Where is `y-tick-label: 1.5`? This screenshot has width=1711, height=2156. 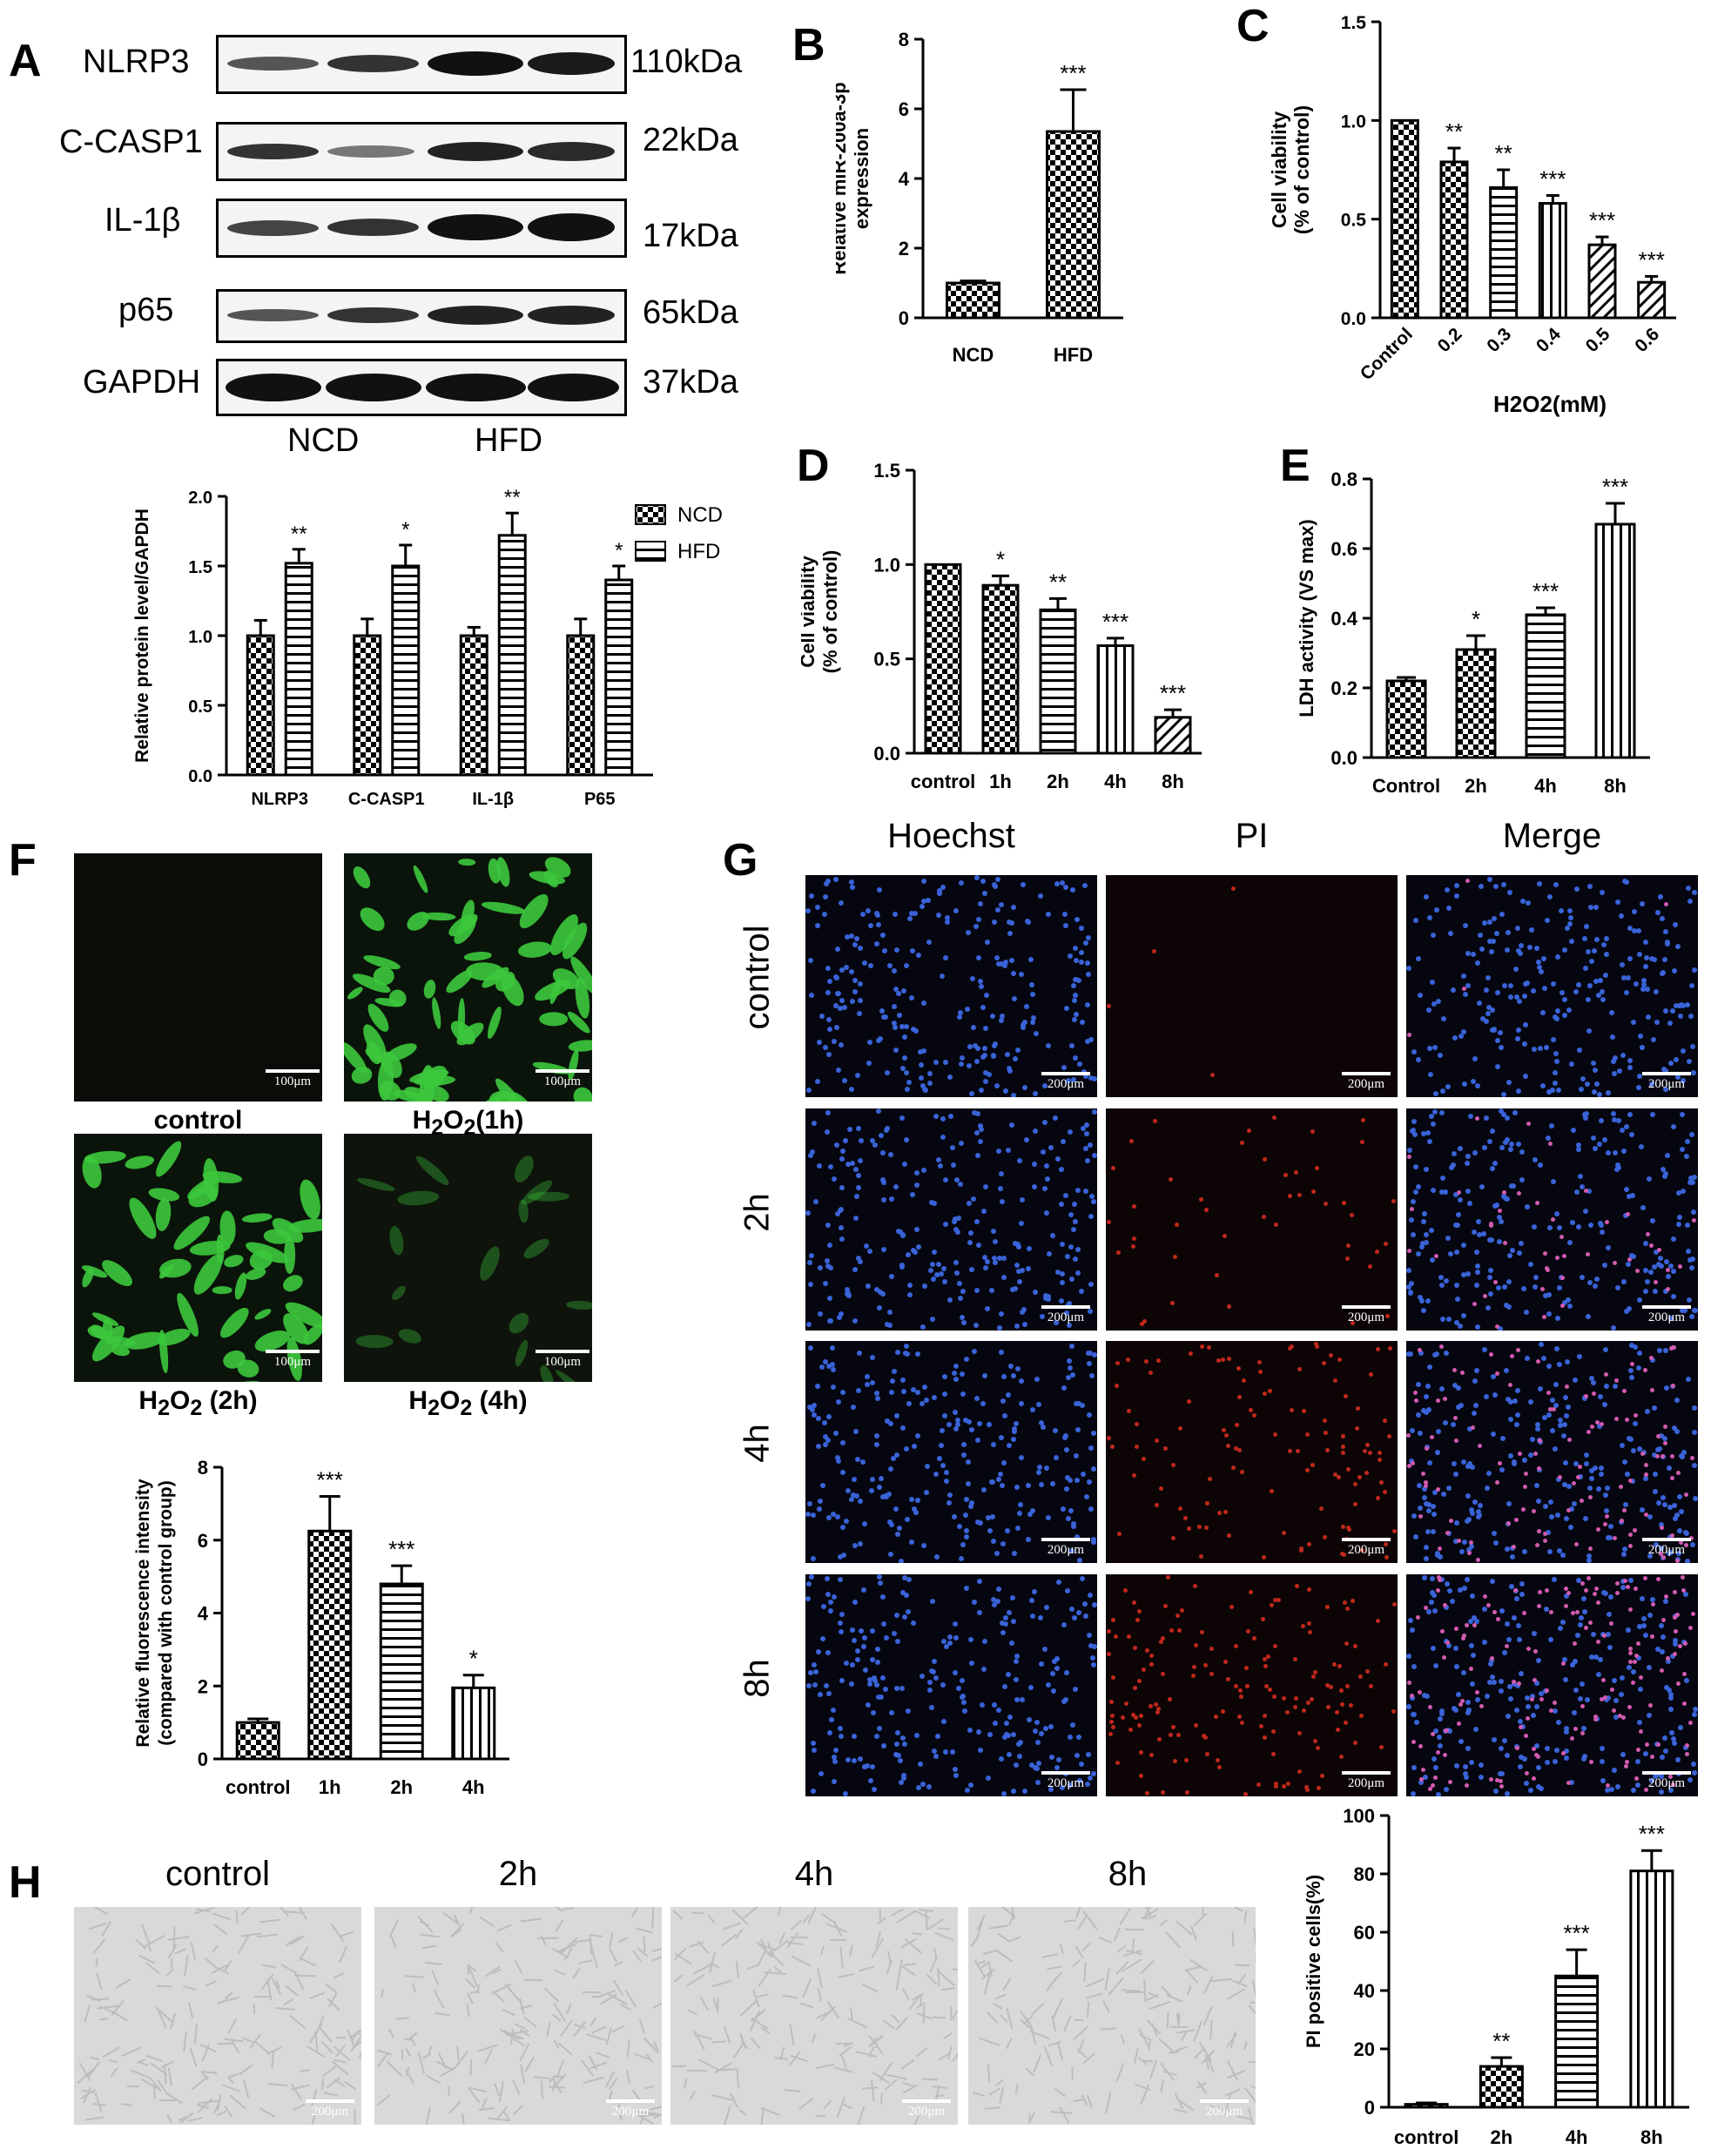 y-tick-label: 1.5 is located at coordinates (886, 471).